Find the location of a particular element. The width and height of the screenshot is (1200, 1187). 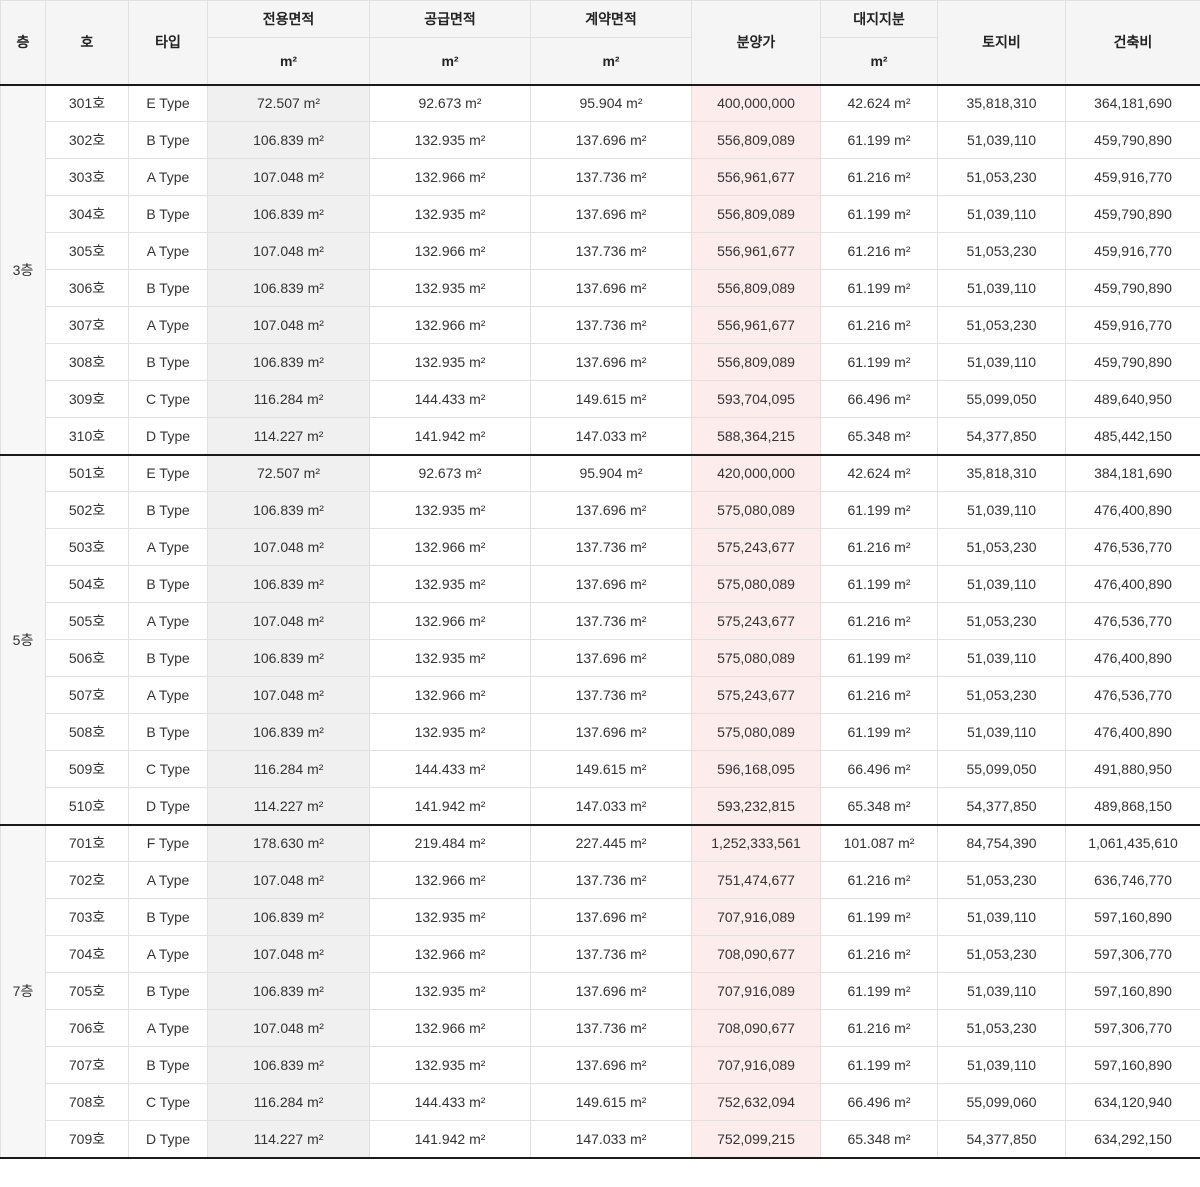

price-cell: 752,632,094 is located at coordinates (756, 1102).